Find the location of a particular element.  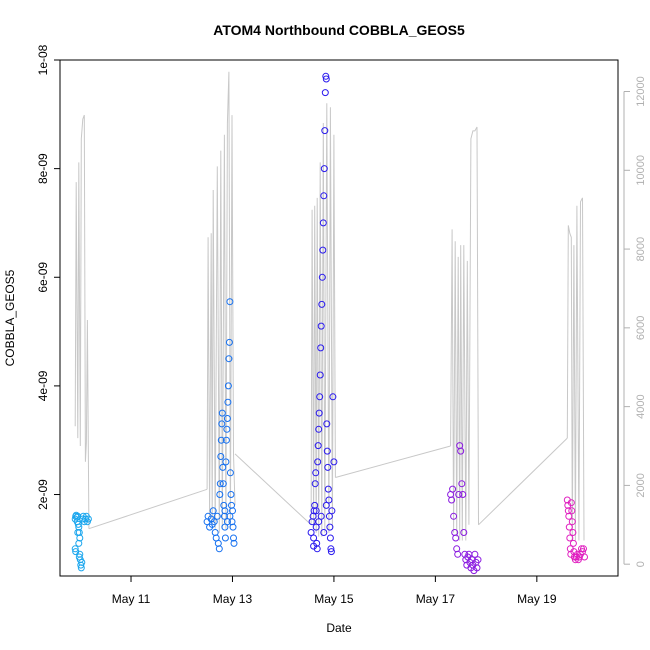

y2-tick-label: 4000 is located at coordinates (641, 406).